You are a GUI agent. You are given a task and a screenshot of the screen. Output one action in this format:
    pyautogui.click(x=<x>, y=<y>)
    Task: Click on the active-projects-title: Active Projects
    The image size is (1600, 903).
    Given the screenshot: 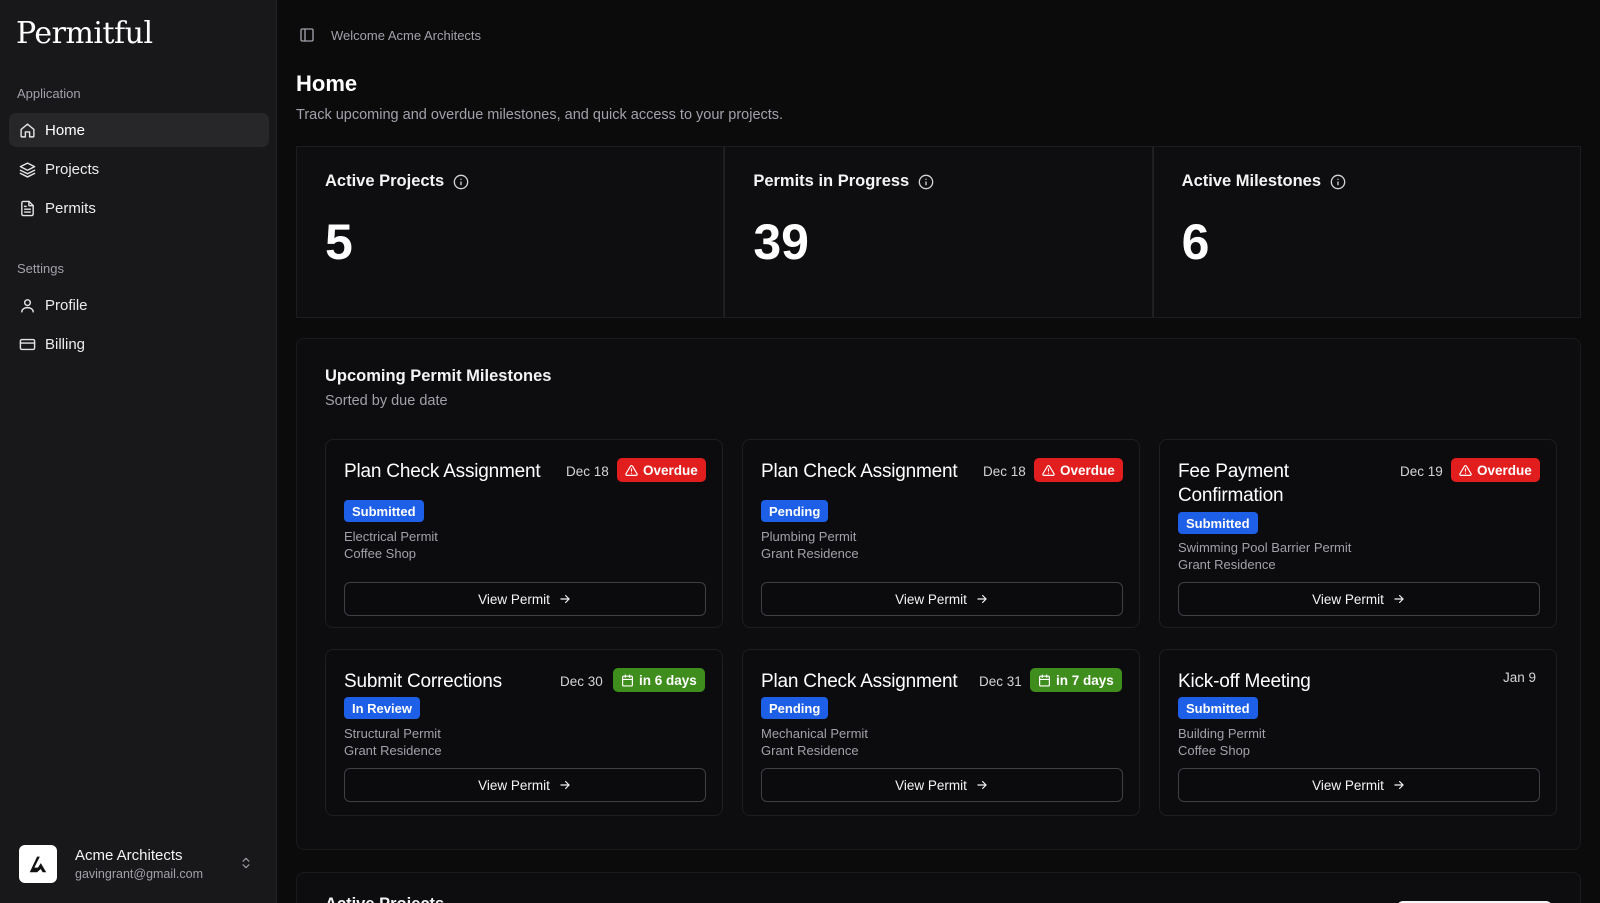 What is the action you would take?
    pyautogui.click(x=384, y=899)
    